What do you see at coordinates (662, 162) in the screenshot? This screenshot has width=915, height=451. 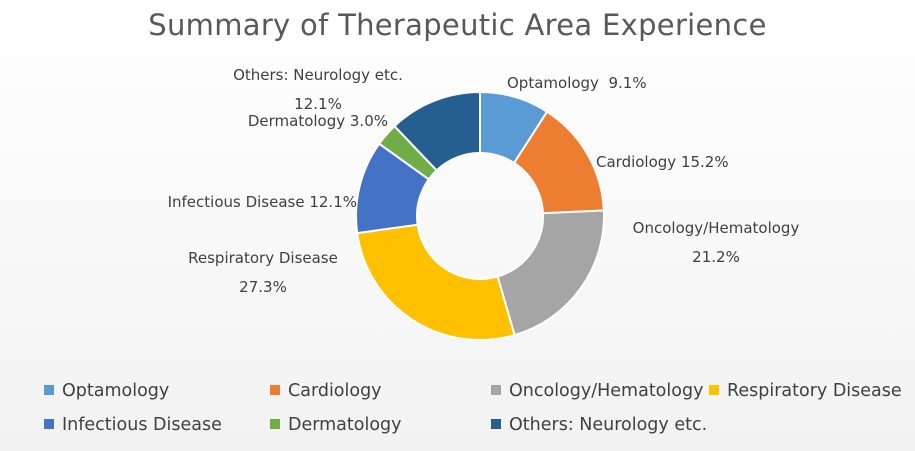 I see `data-label: Cardiology 15.2%` at bounding box center [662, 162].